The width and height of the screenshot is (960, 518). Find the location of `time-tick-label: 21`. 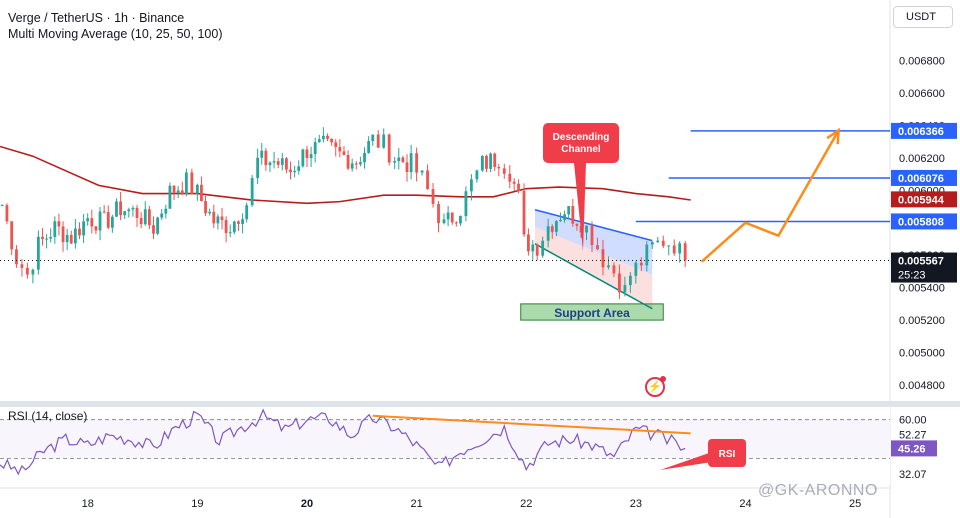

time-tick-label: 21 is located at coordinates (416, 504).